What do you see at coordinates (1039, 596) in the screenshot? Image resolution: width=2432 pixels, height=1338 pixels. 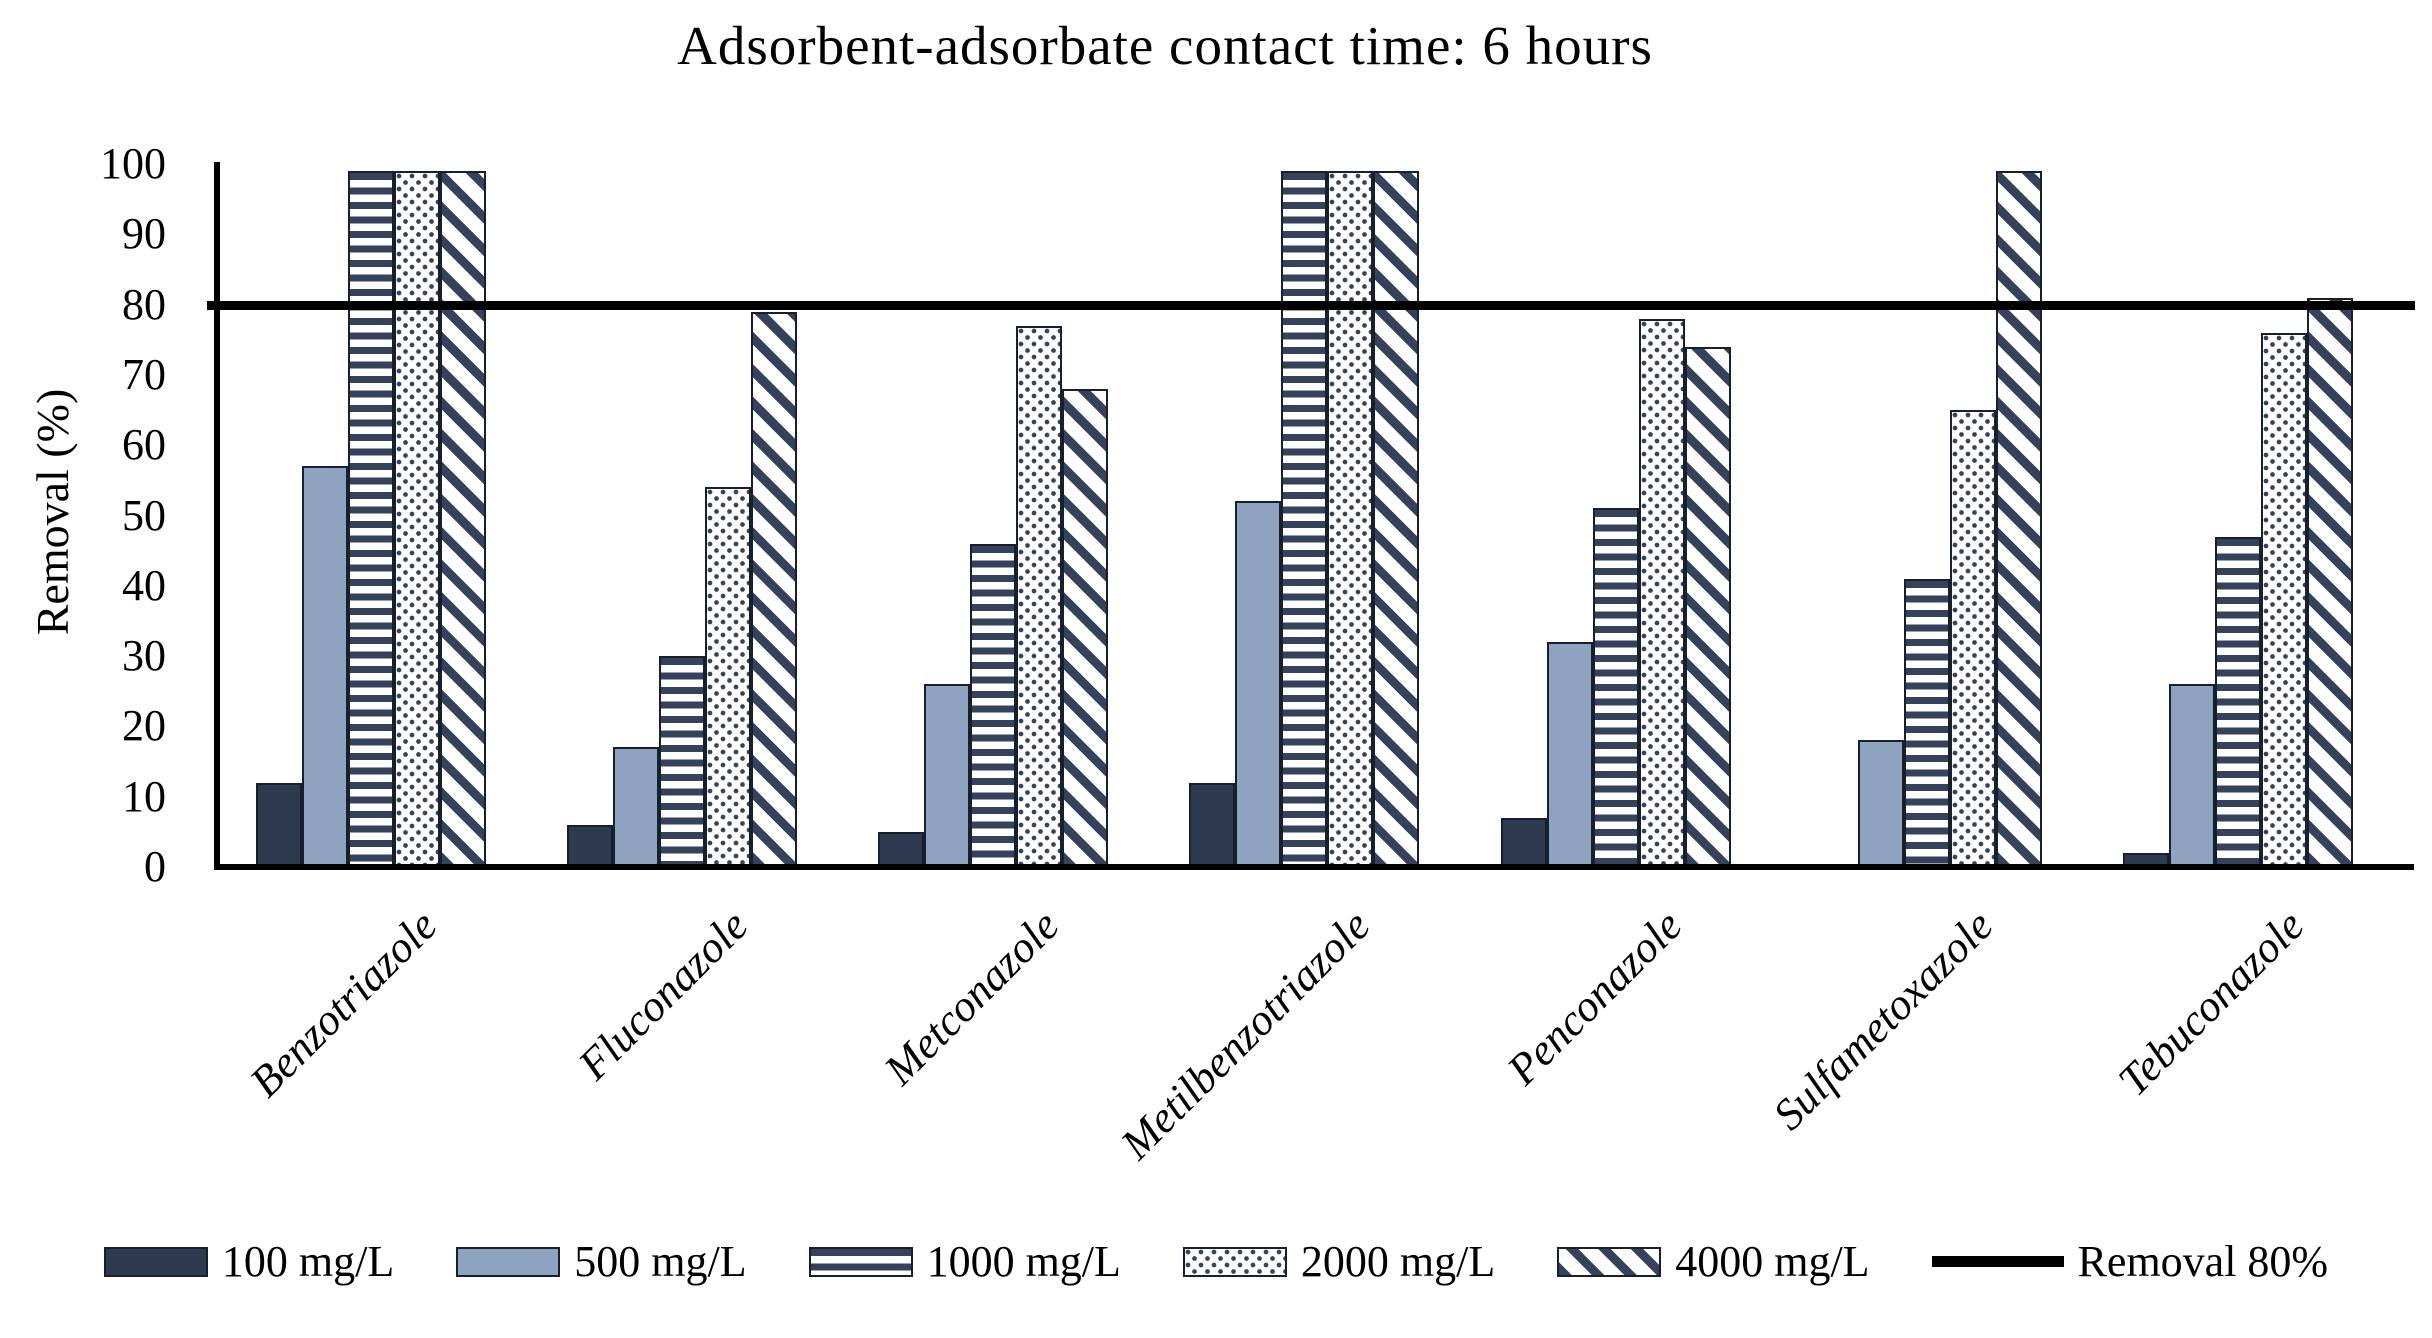 I see `bar-metconazole-2000mg/L` at bounding box center [1039, 596].